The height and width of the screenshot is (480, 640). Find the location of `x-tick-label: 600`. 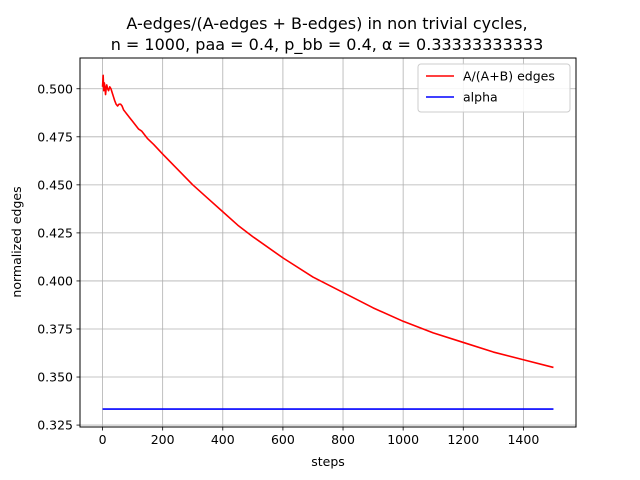

x-tick-label: 600 is located at coordinates (283, 439).